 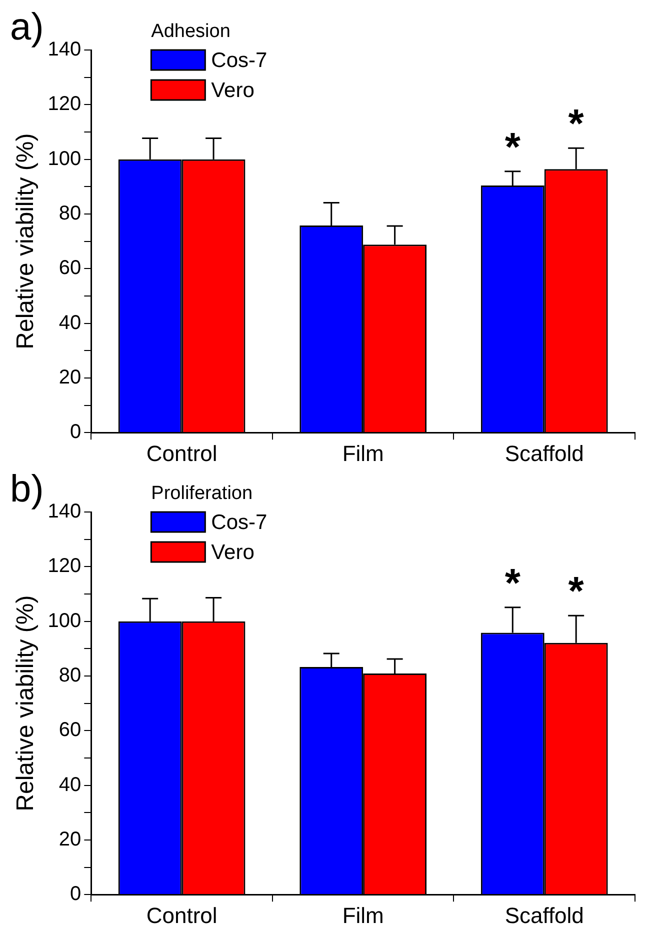 What do you see at coordinates (190, 31) in the screenshot?
I see `legend-title: Adhesion` at bounding box center [190, 31].